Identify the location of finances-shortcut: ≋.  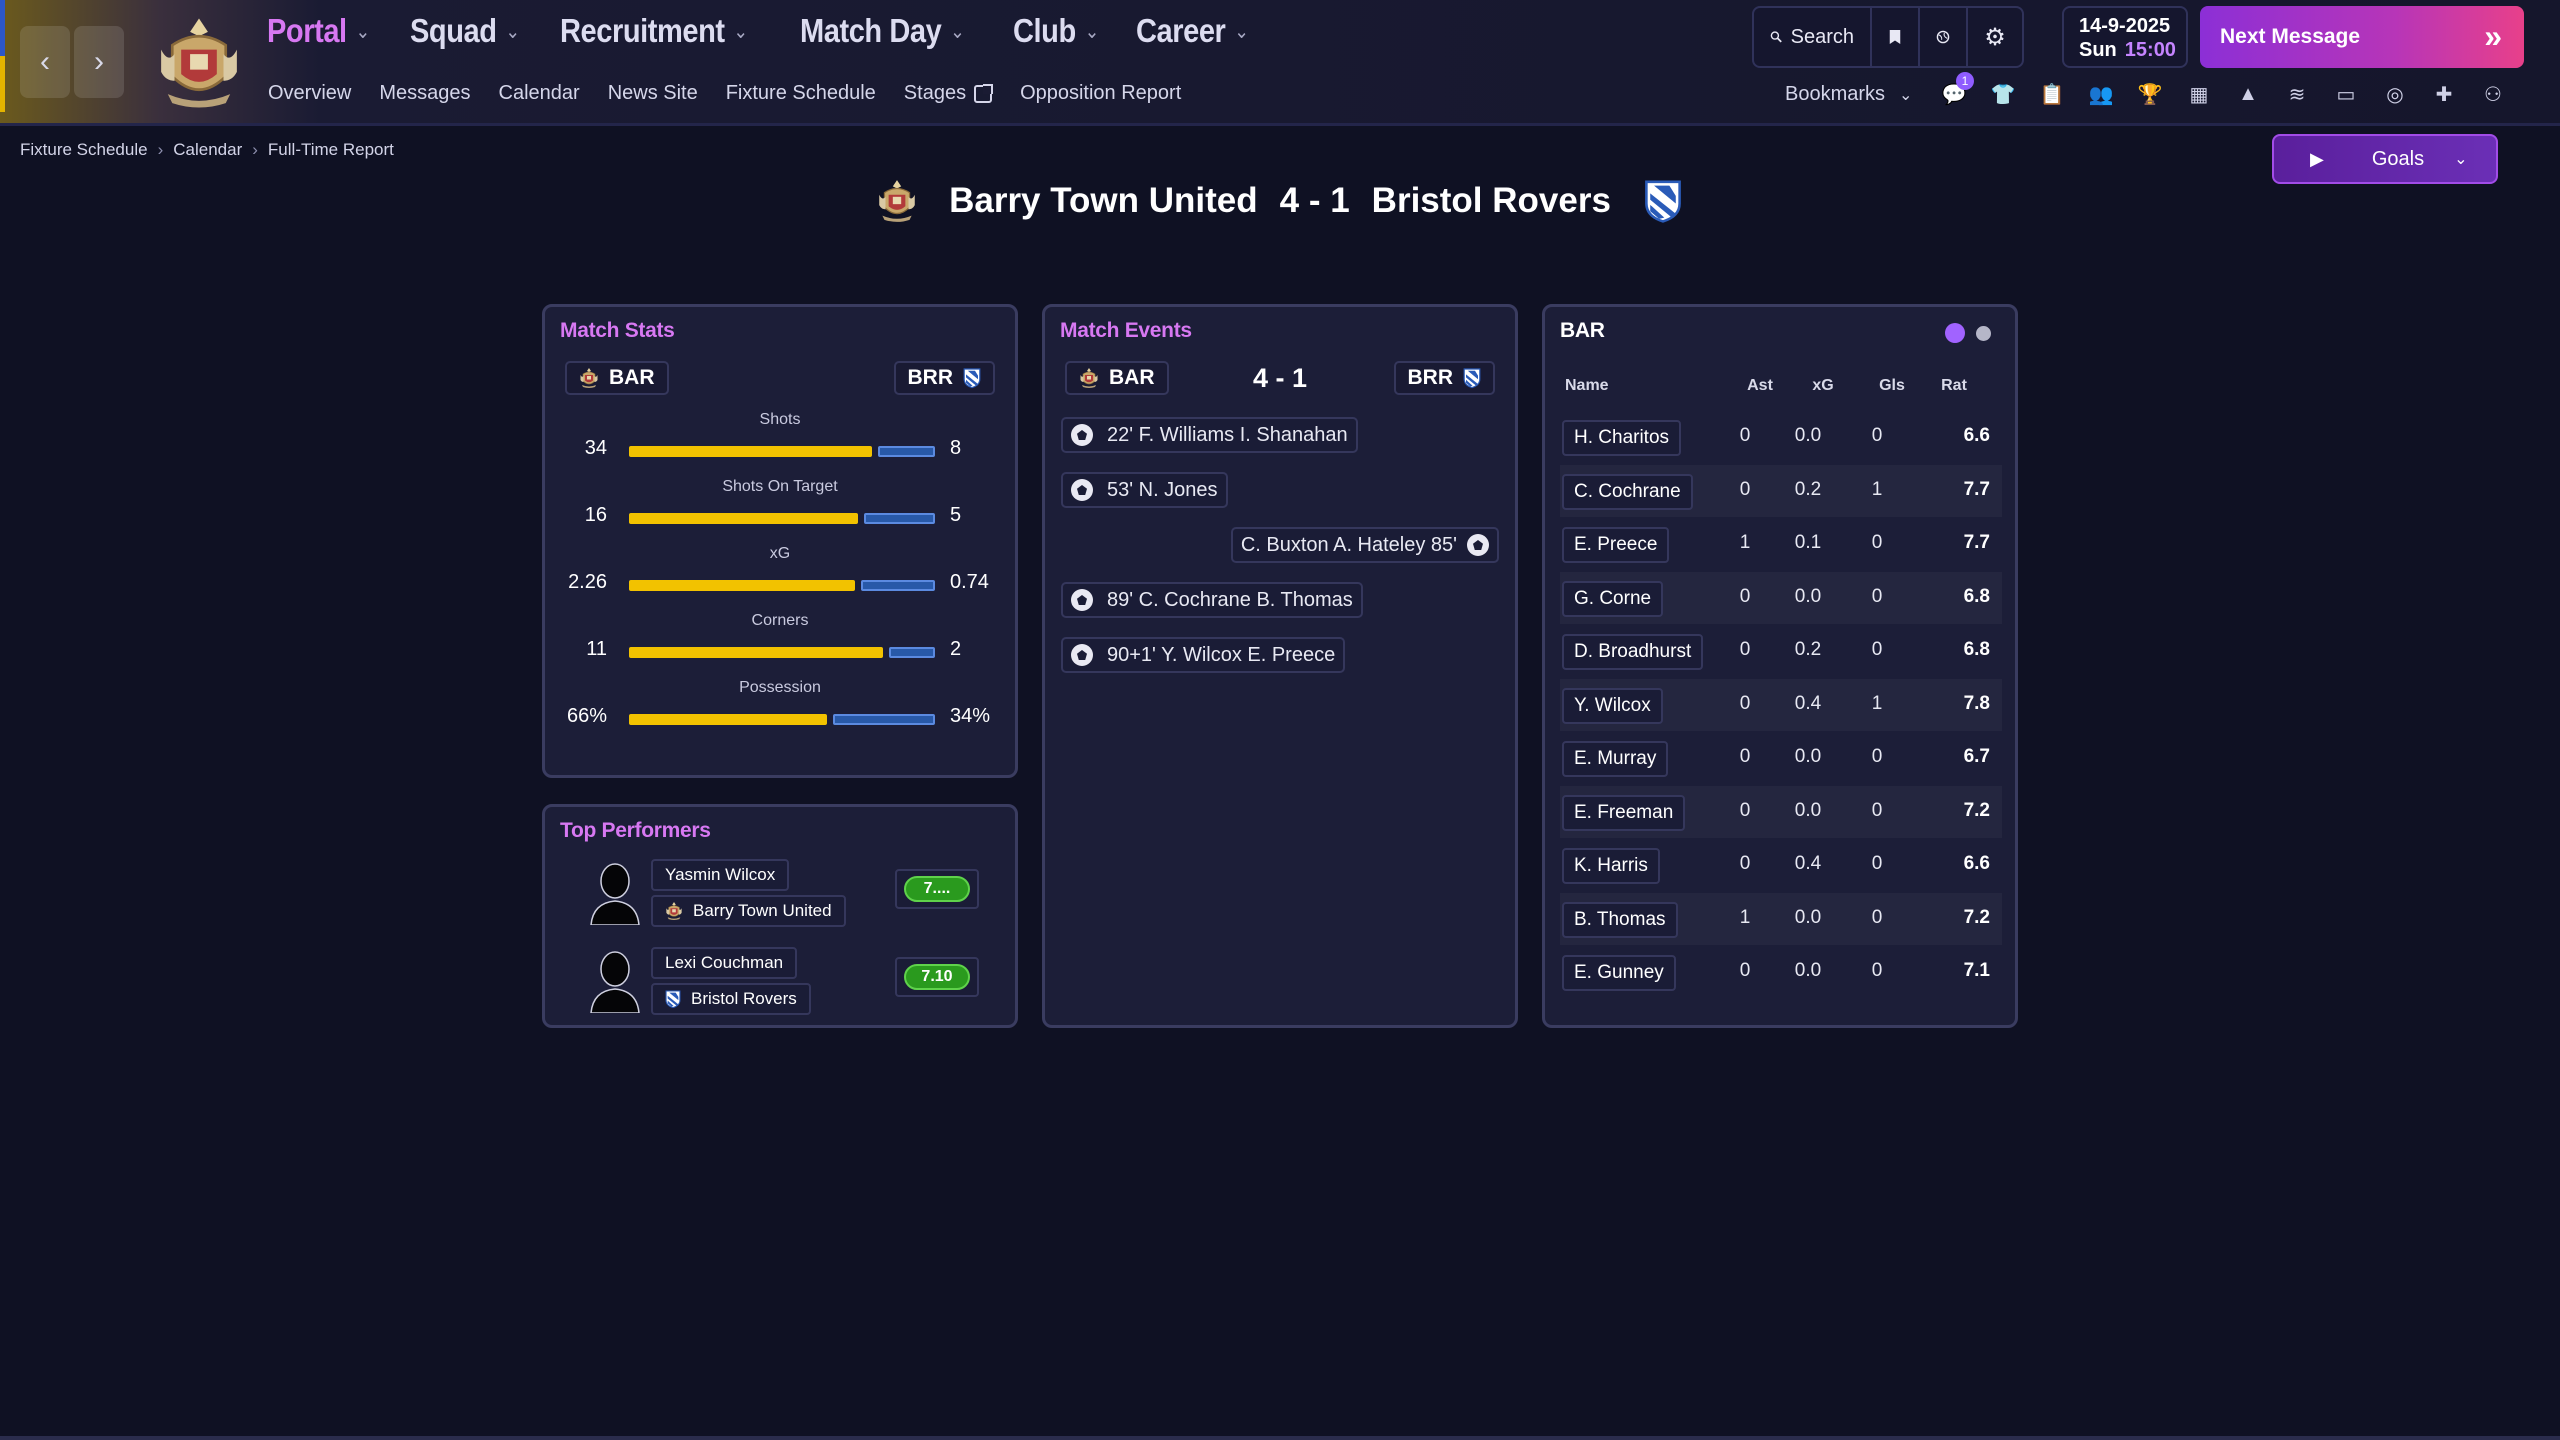
(2297, 94).